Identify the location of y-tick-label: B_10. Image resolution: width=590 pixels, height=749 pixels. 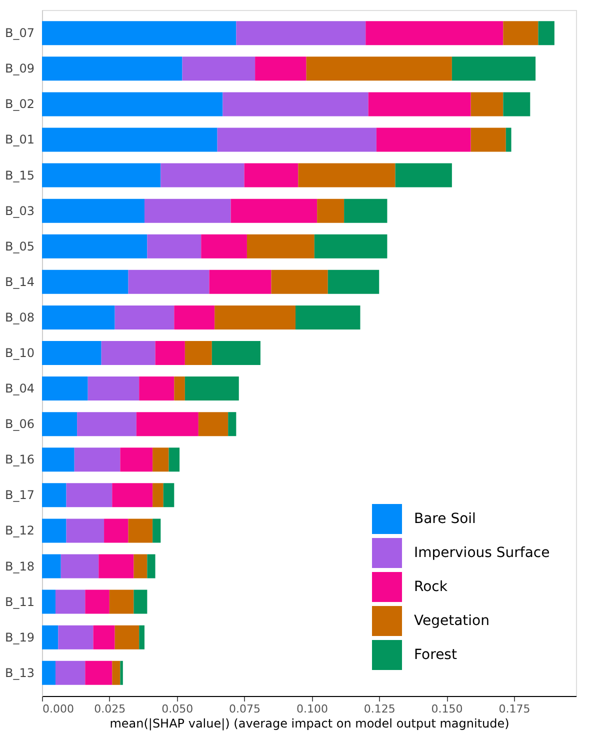
(19, 353).